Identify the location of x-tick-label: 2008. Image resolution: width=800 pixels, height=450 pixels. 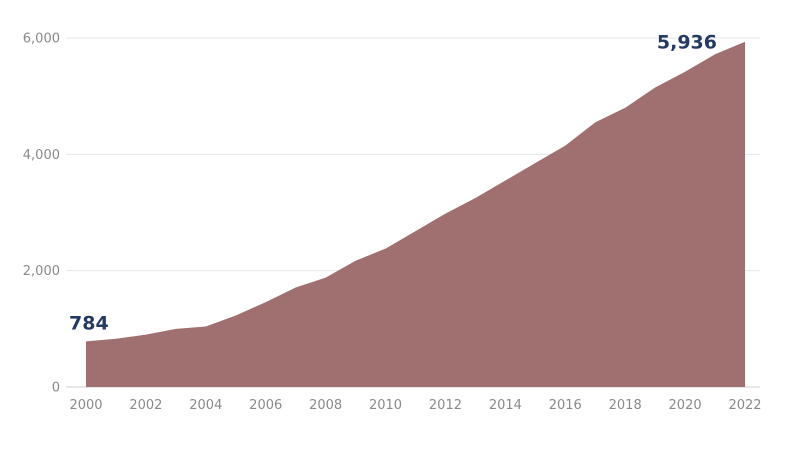
(325, 405).